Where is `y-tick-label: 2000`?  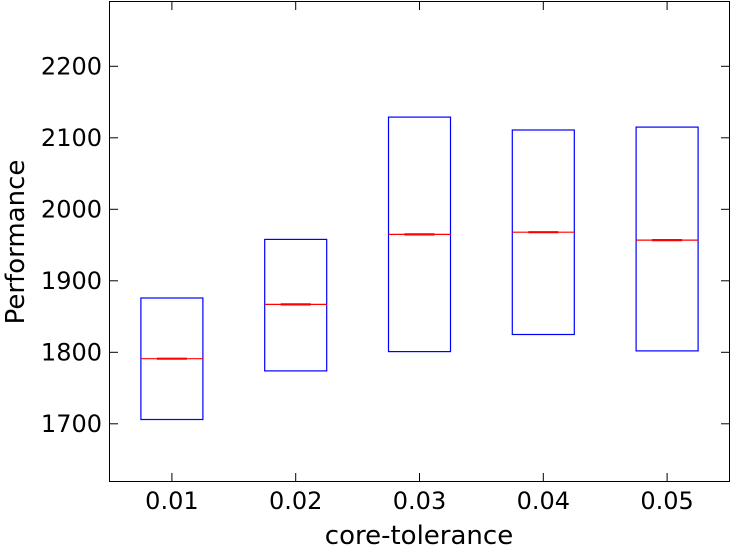
y-tick-label: 2000 is located at coordinates (71, 209).